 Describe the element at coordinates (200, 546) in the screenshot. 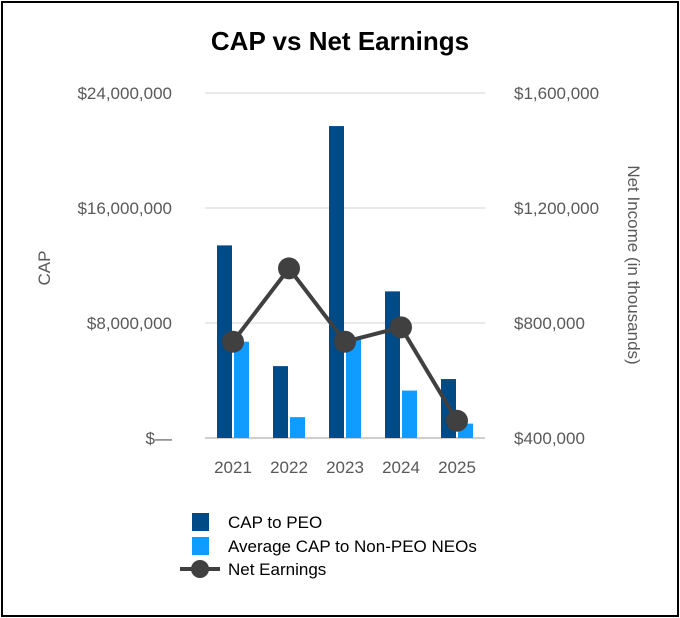

I see `legend-swatch-avg-cap` at that location.